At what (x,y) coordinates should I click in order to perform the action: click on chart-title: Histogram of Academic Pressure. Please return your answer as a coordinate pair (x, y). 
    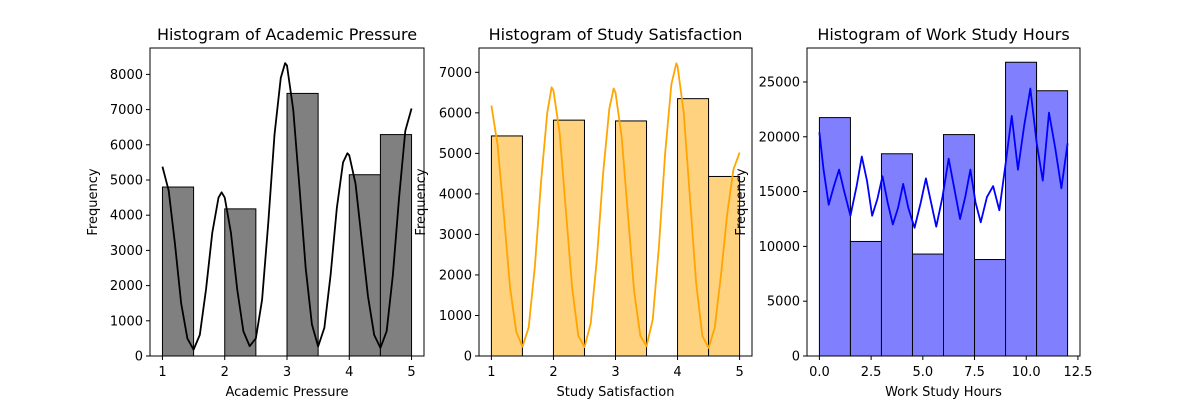
    Looking at the image, I should click on (287, 34).